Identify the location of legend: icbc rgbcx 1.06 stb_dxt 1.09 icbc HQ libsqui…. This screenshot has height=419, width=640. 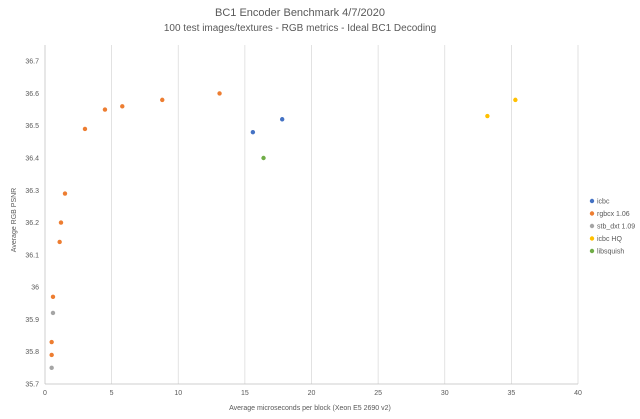
(612, 227).